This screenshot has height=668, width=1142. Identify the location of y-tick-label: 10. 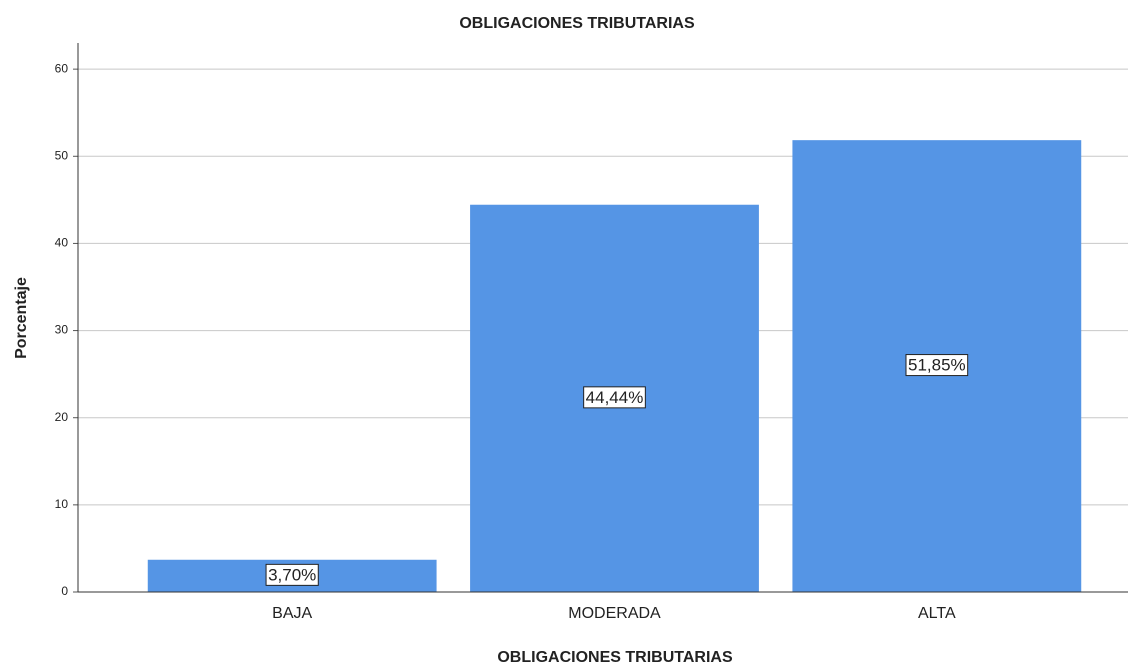
(62, 504).